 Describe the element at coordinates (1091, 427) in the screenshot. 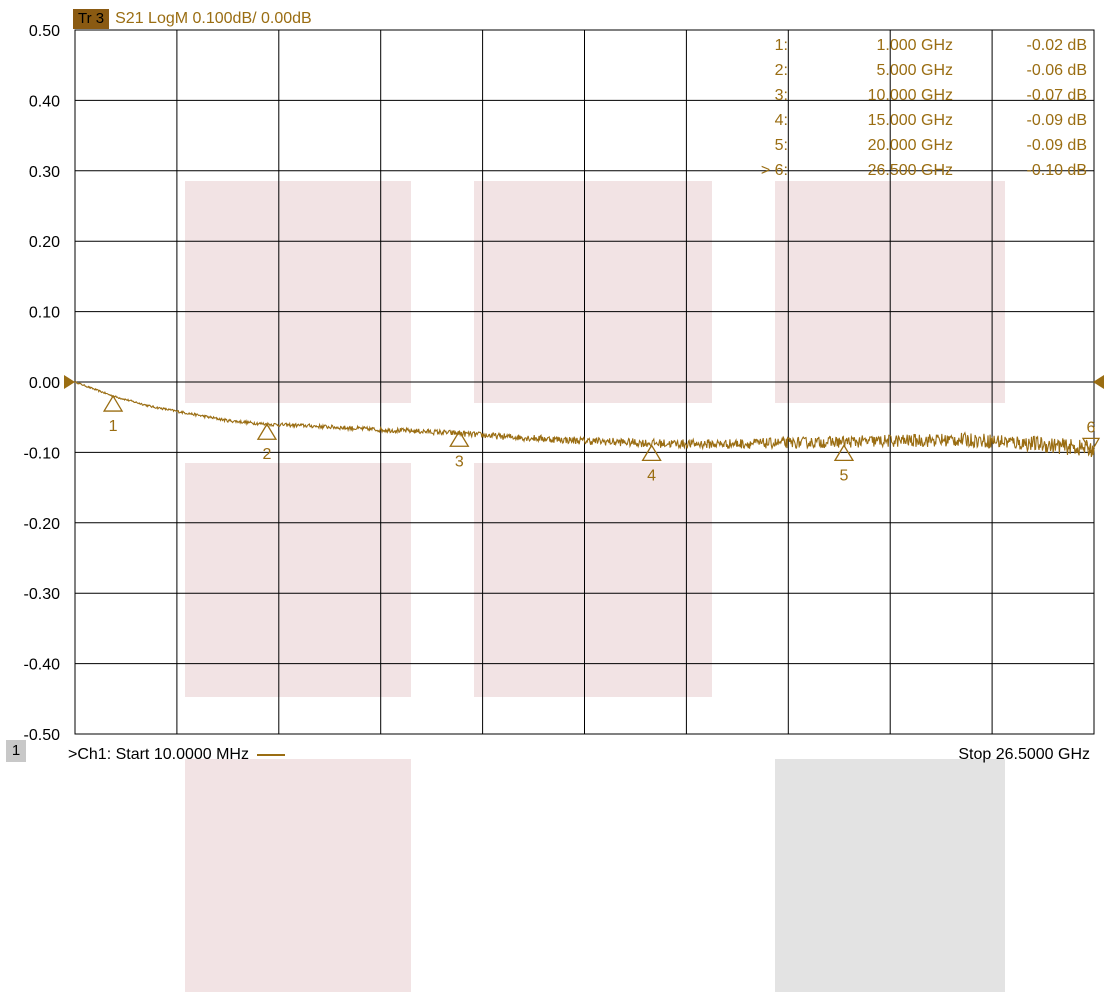

I see `marker-number: 6` at that location.